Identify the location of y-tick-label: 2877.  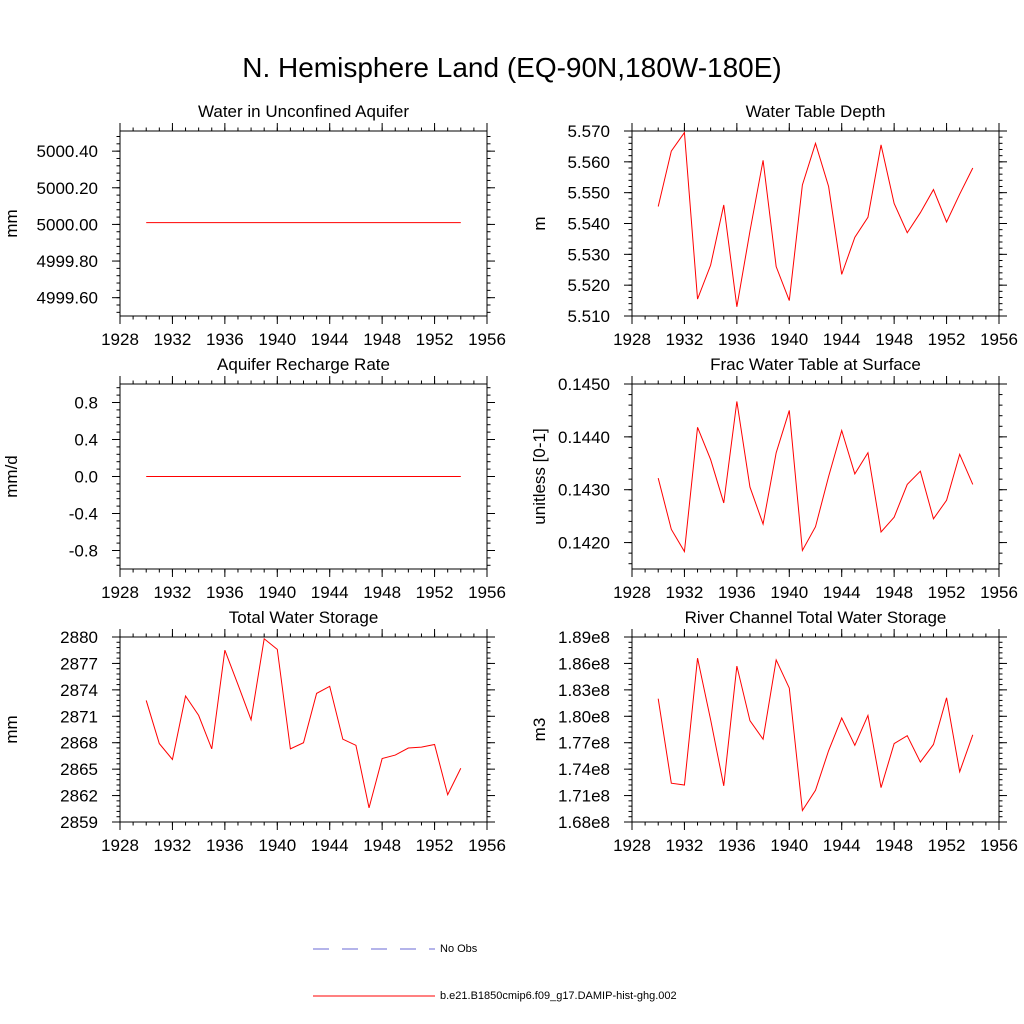
(79, 663).